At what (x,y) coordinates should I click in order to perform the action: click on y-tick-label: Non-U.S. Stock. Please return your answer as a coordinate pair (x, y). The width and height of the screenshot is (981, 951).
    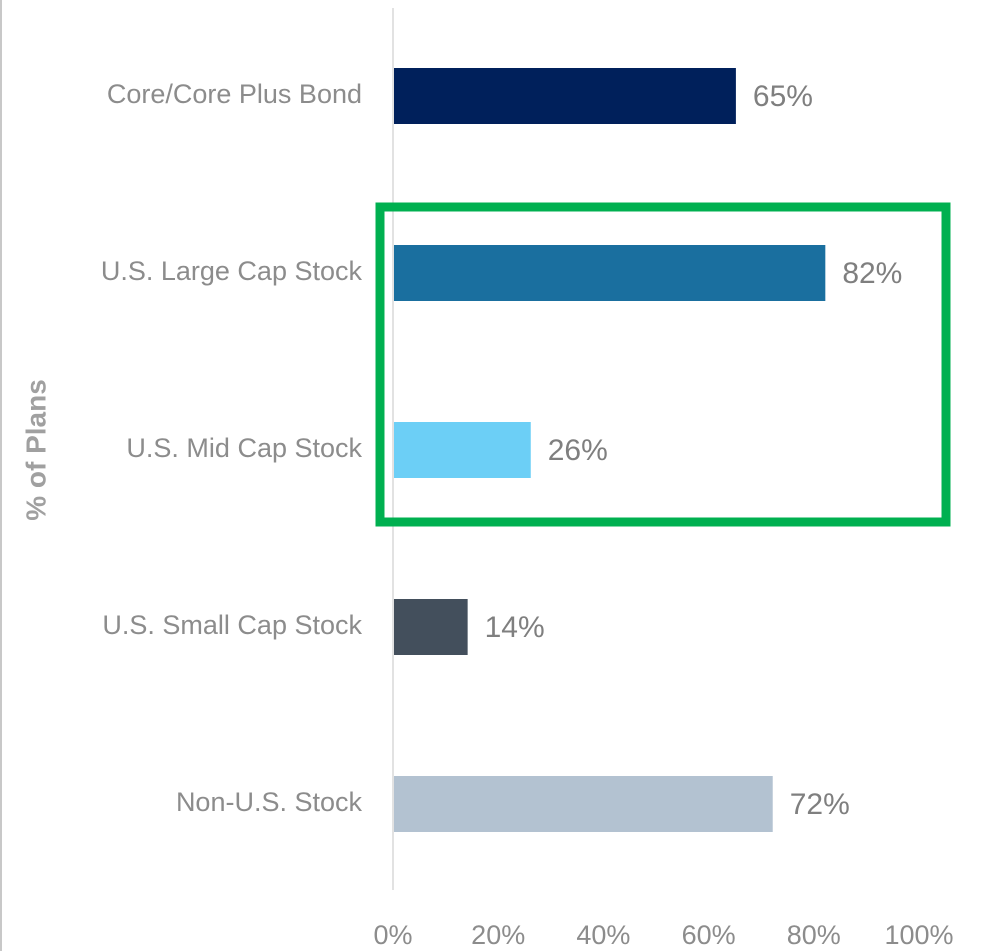
    Looking at the image, I should click on (269, 802).